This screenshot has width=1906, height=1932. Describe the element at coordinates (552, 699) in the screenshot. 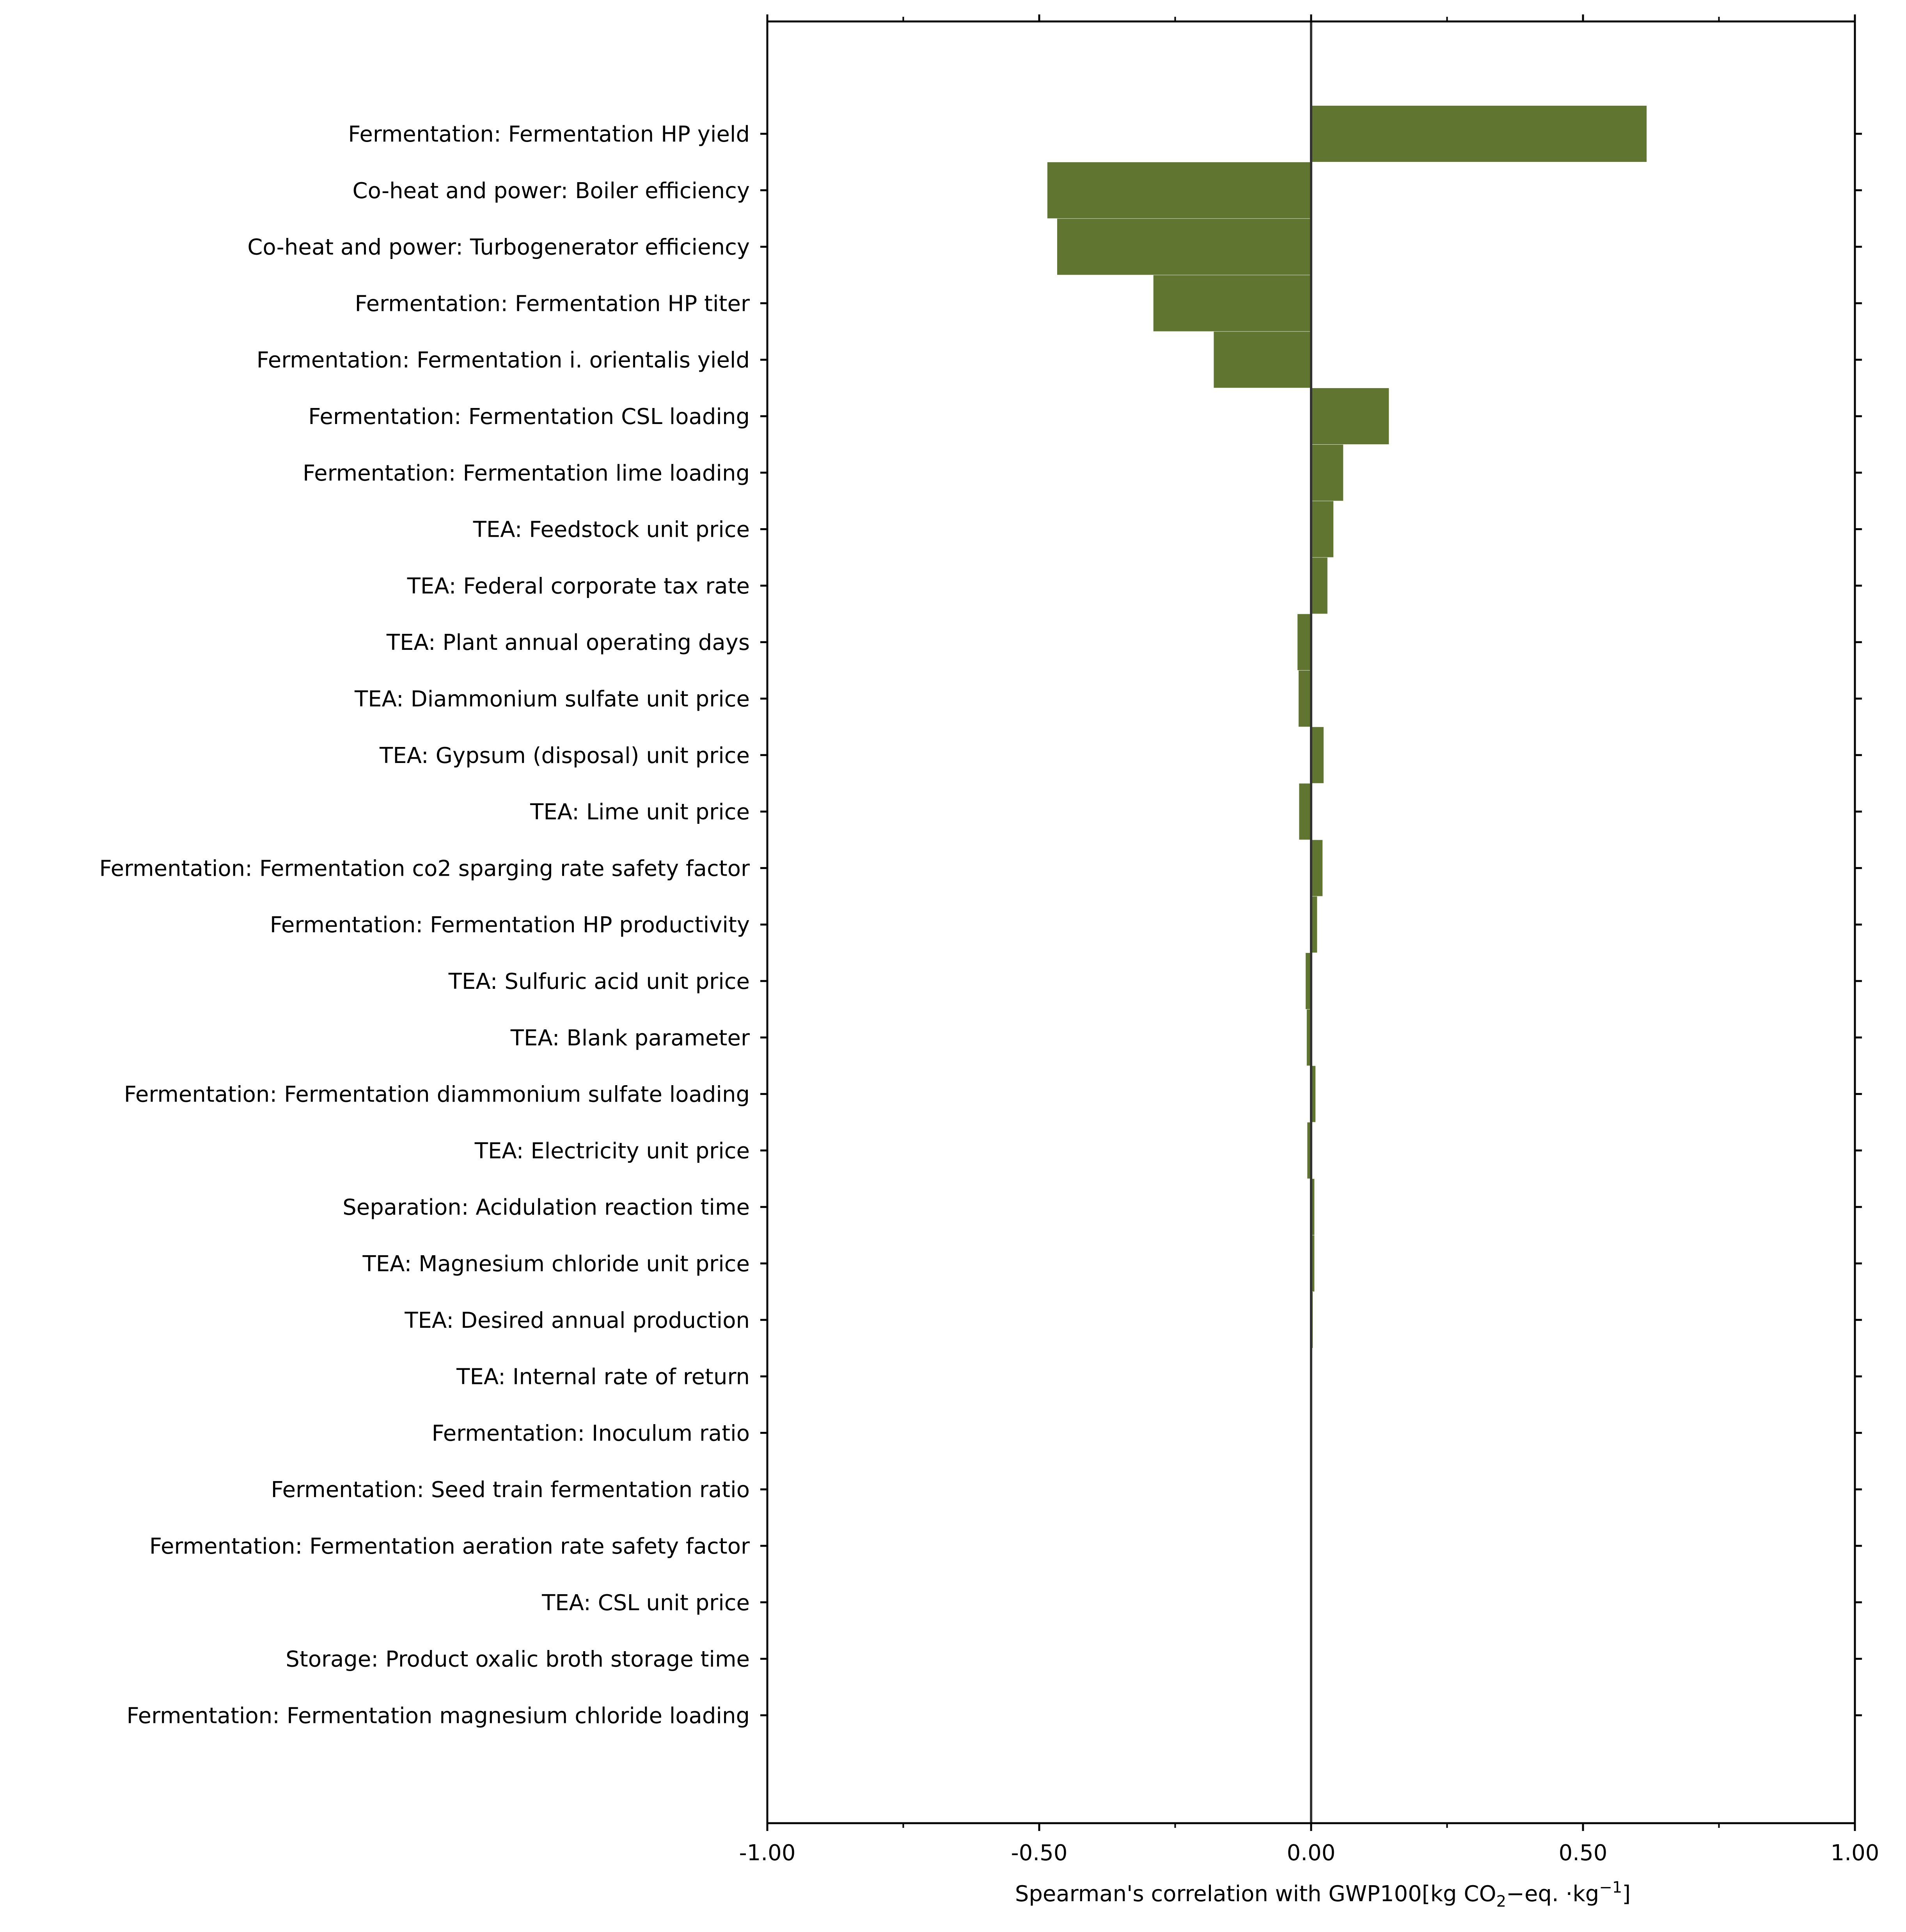

I see `y-tick-label: TEA: Diammonium sulfate unit price` at that location.